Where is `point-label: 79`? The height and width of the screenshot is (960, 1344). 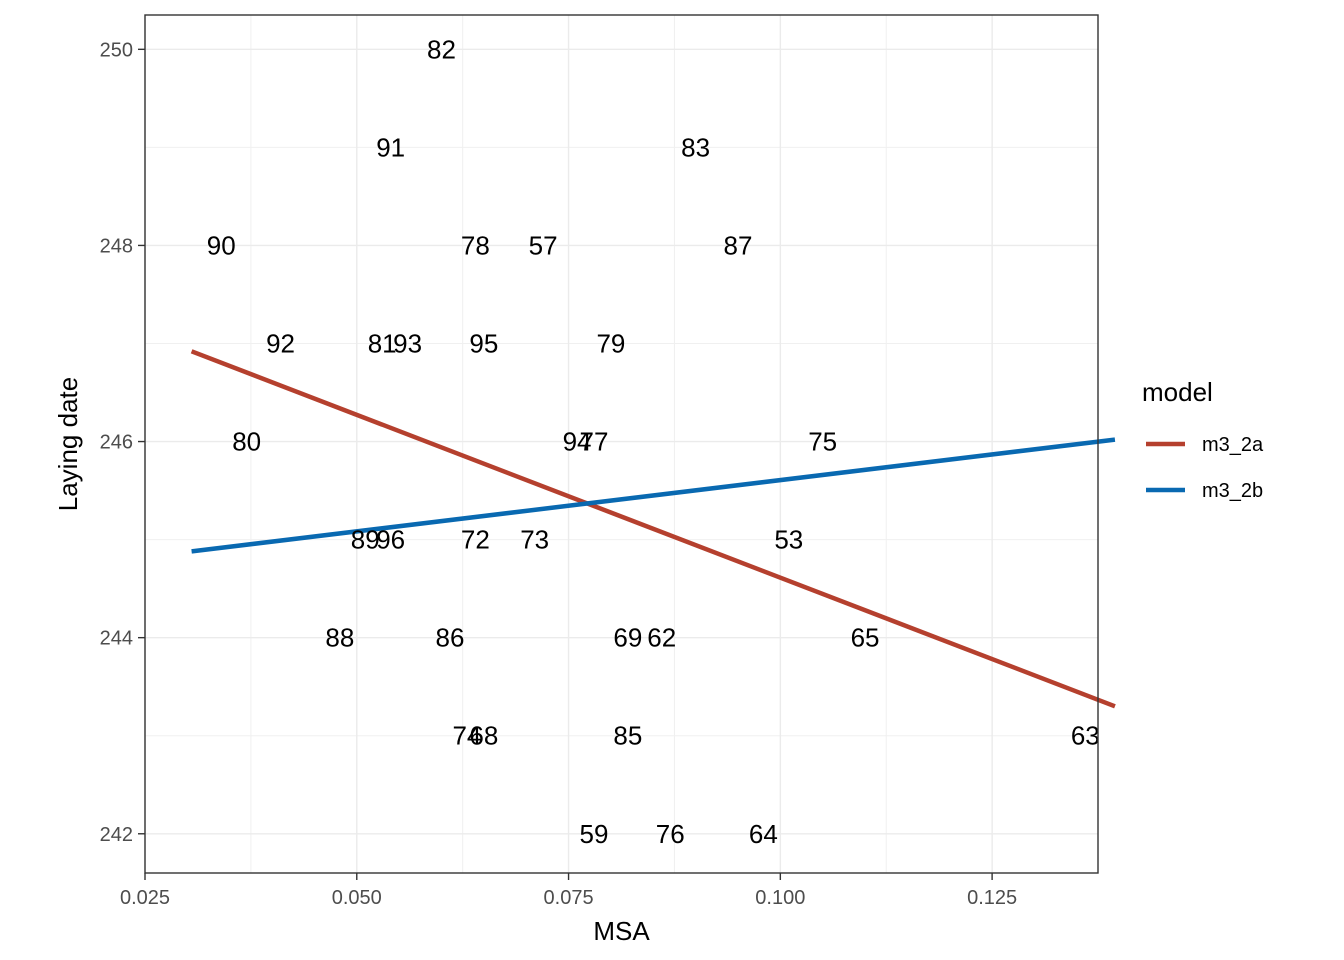 point-label: 79 is located at coordinates (610, 343).